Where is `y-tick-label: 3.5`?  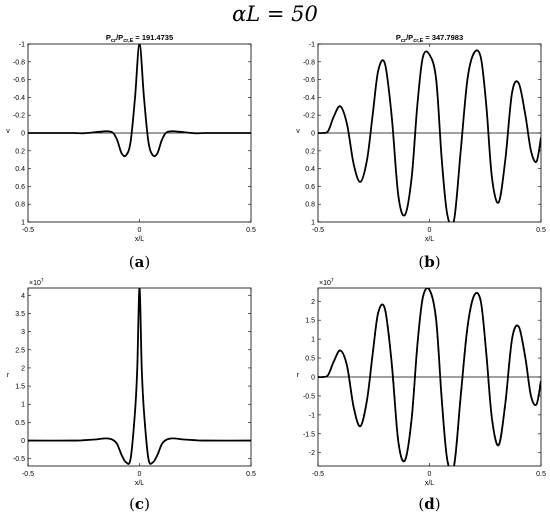 y-tick-label: 3.5 is located at coordinates (20, 314).